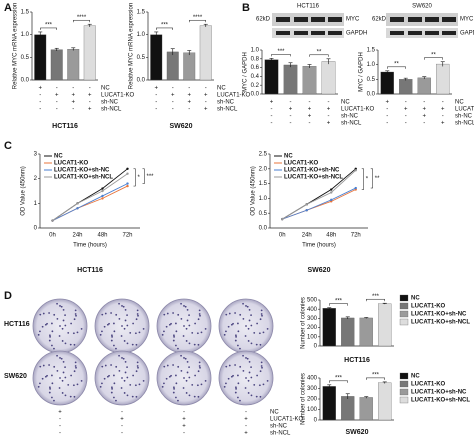  Describe the element at coordinates (312, 319) in the screenshot. I see `y-tick-label: 300` at that location.